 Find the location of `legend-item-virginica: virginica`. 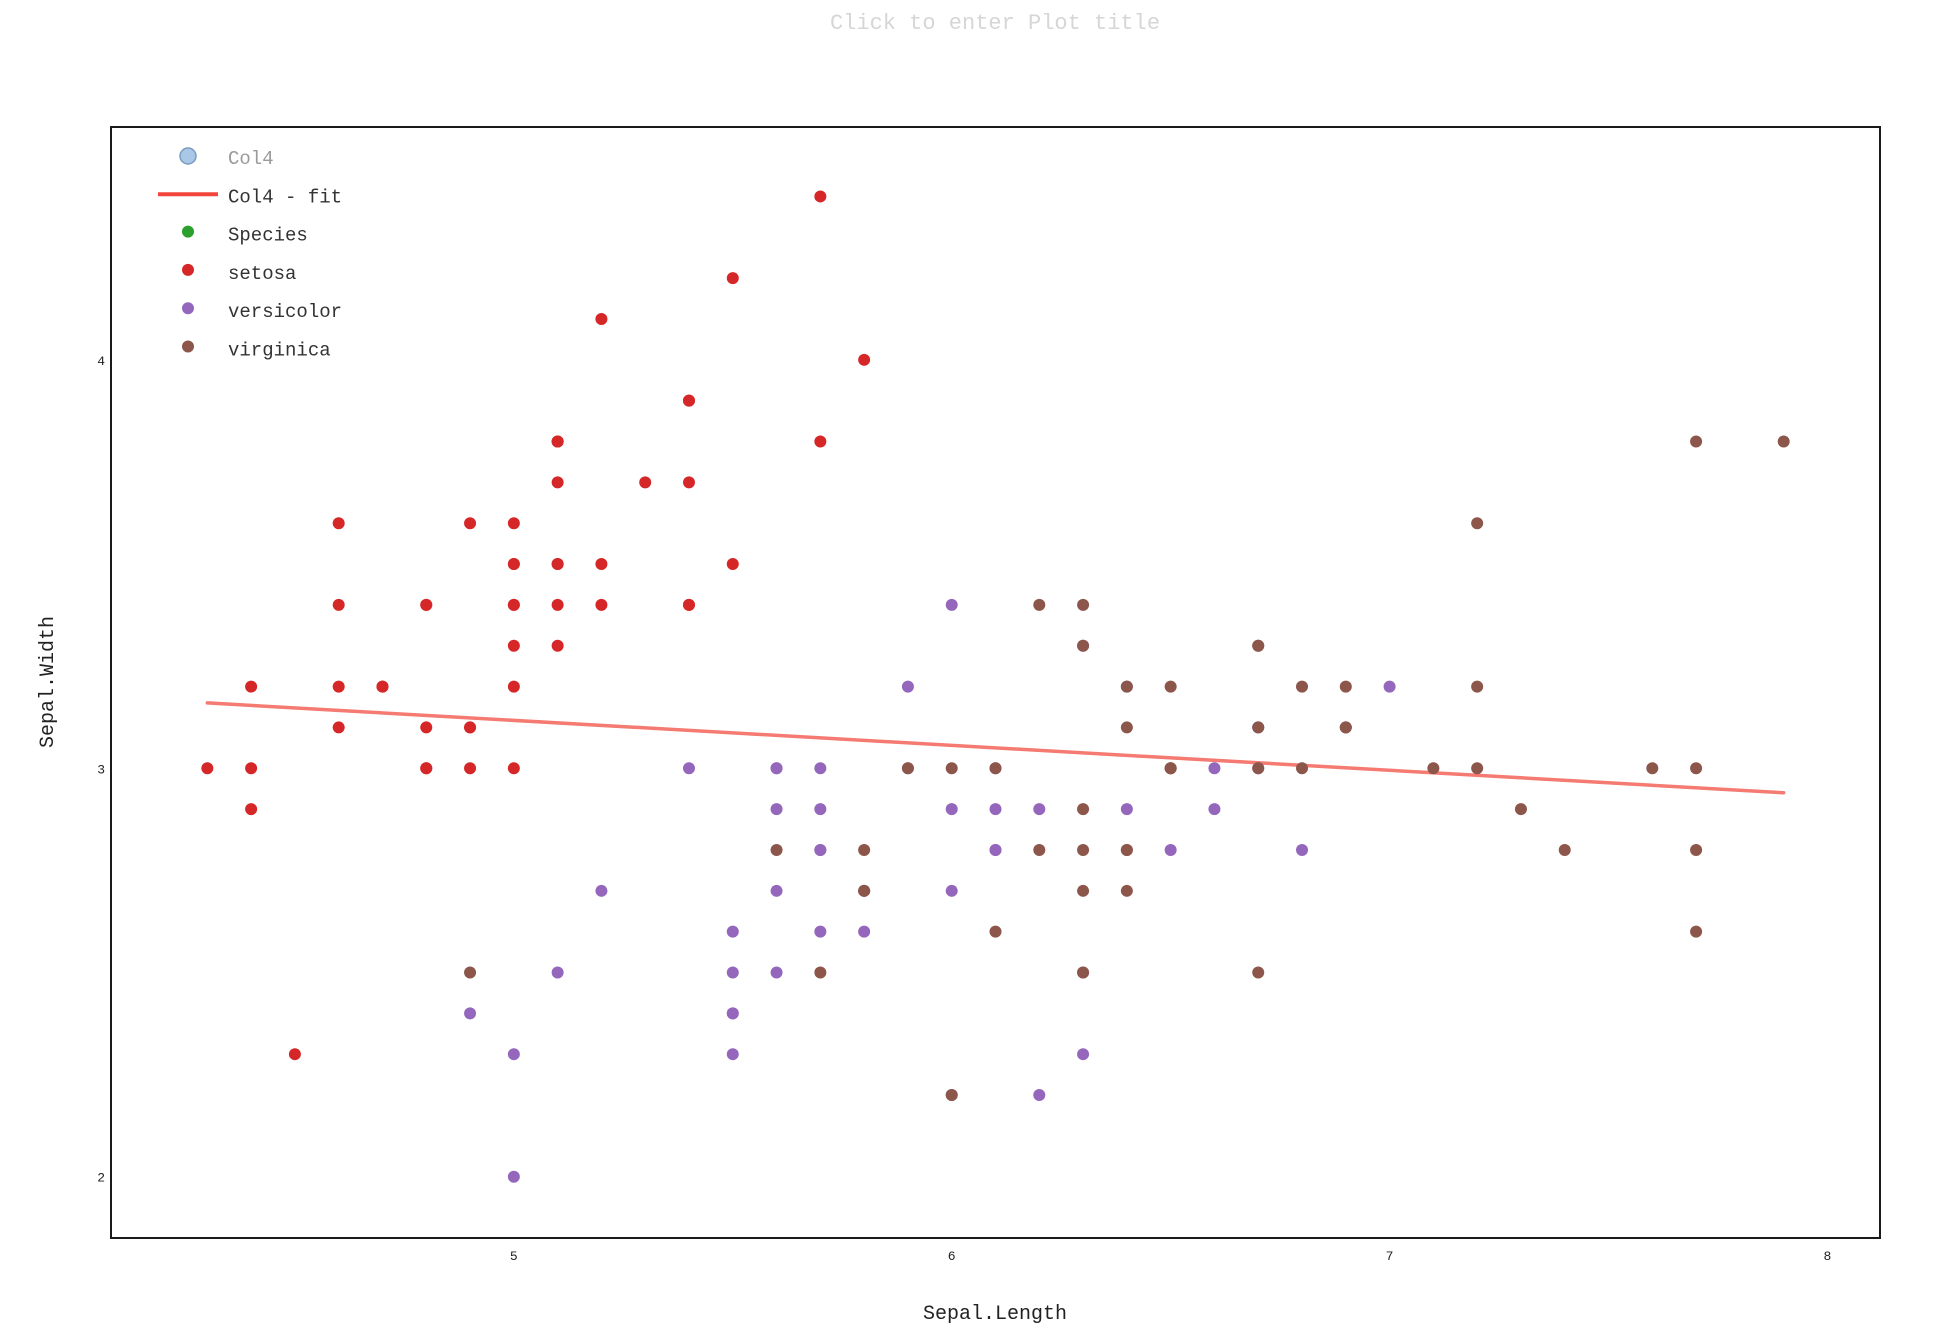

legend-item-virginica: virginica is located at coordinates (256, 351).